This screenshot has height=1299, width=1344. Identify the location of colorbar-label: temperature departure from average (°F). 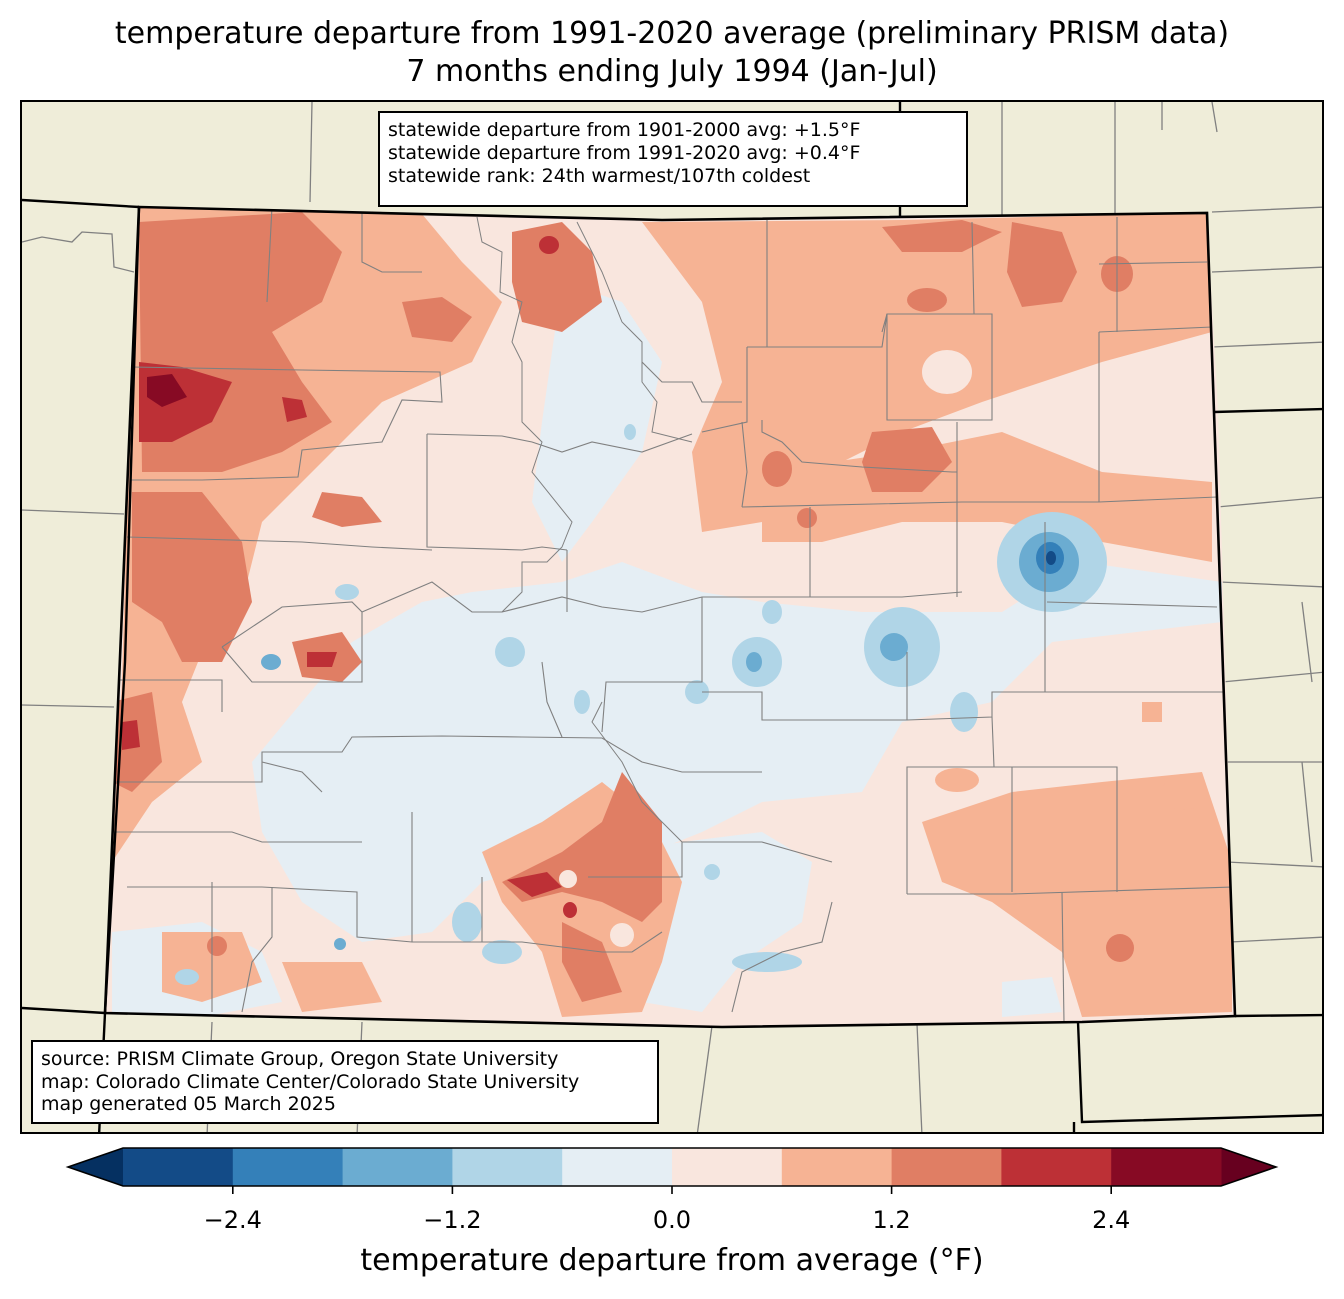
(672, 1260).